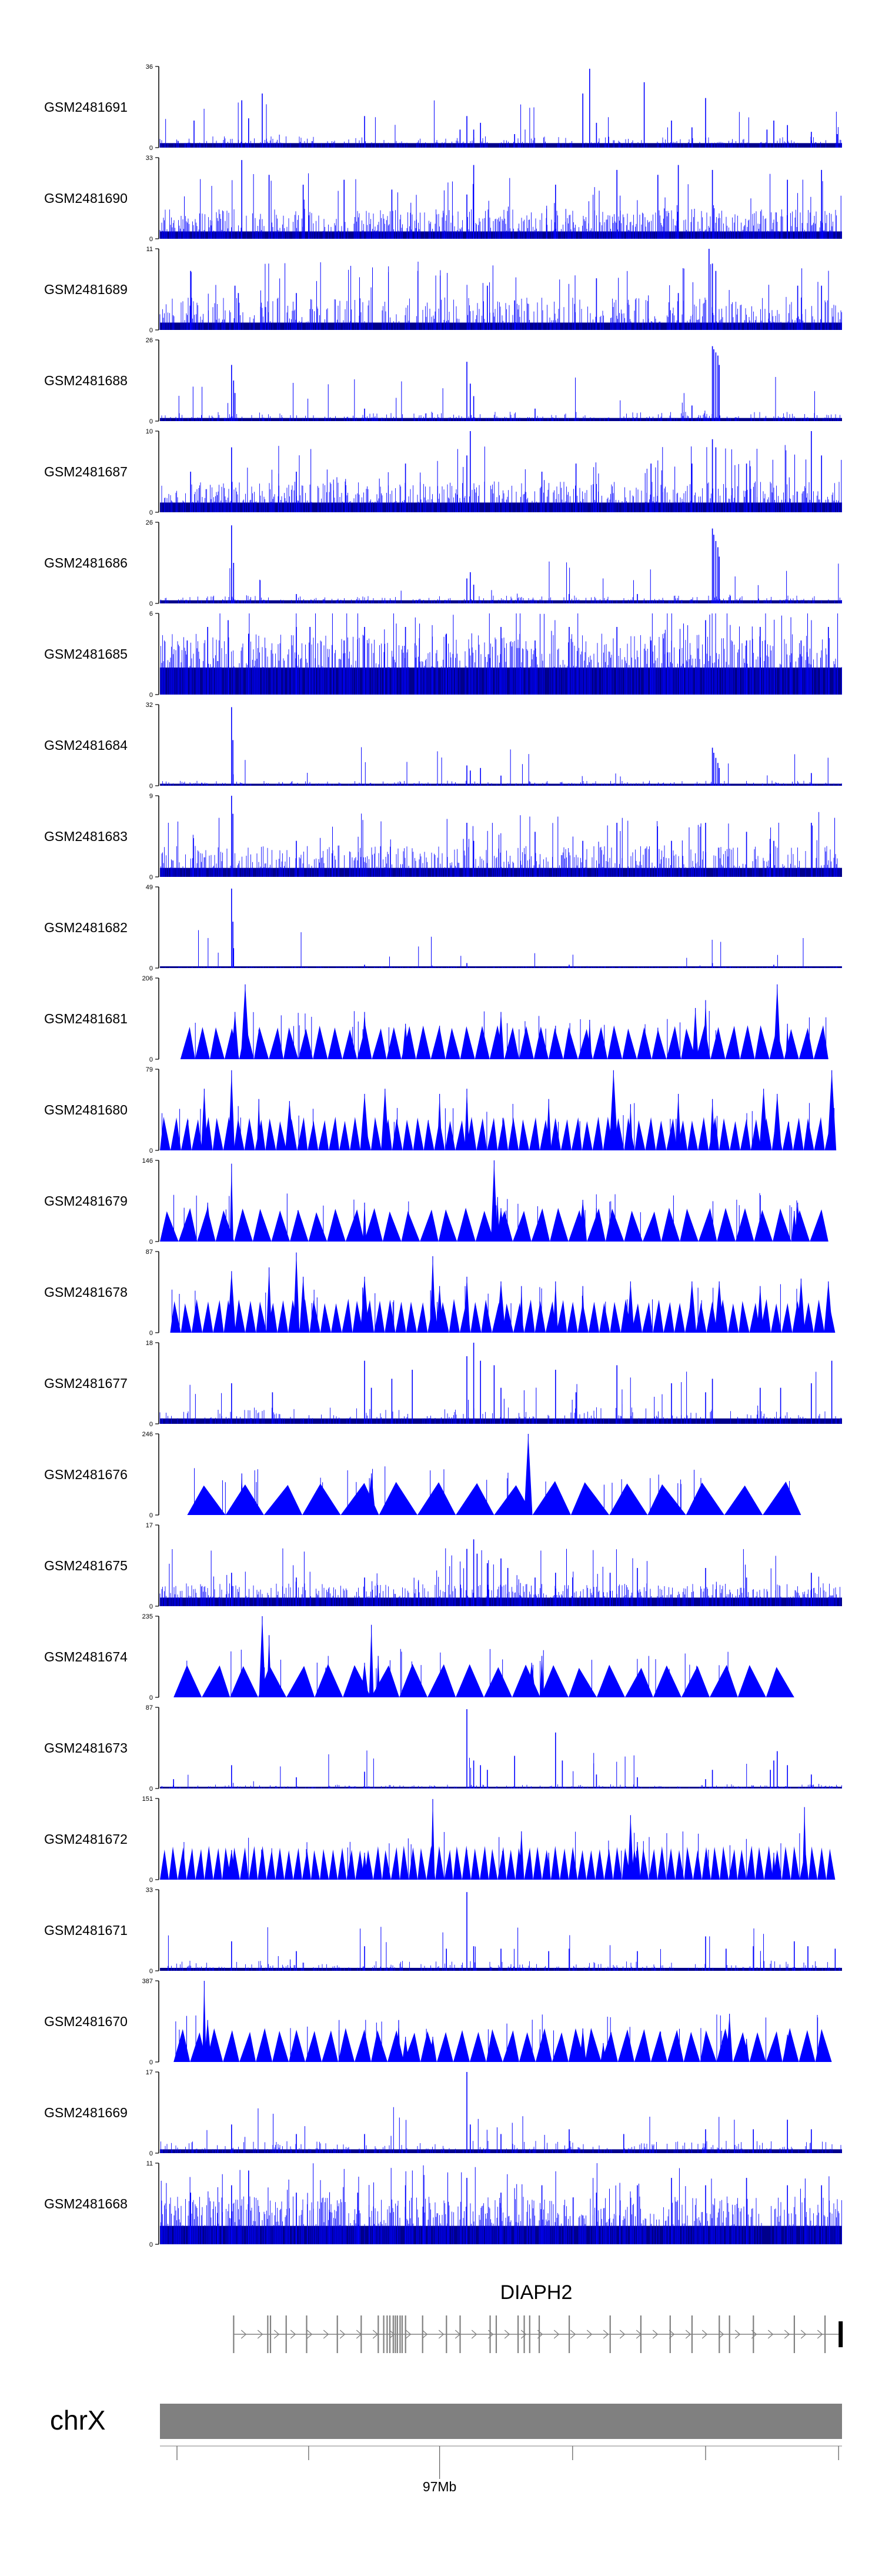 The image size is (882, 2576). What do you see at coordinates (443, 2113) in the screenshot?
I see `coverage-track: GSM2481669 17 0` at bounding box center [443, 2113].